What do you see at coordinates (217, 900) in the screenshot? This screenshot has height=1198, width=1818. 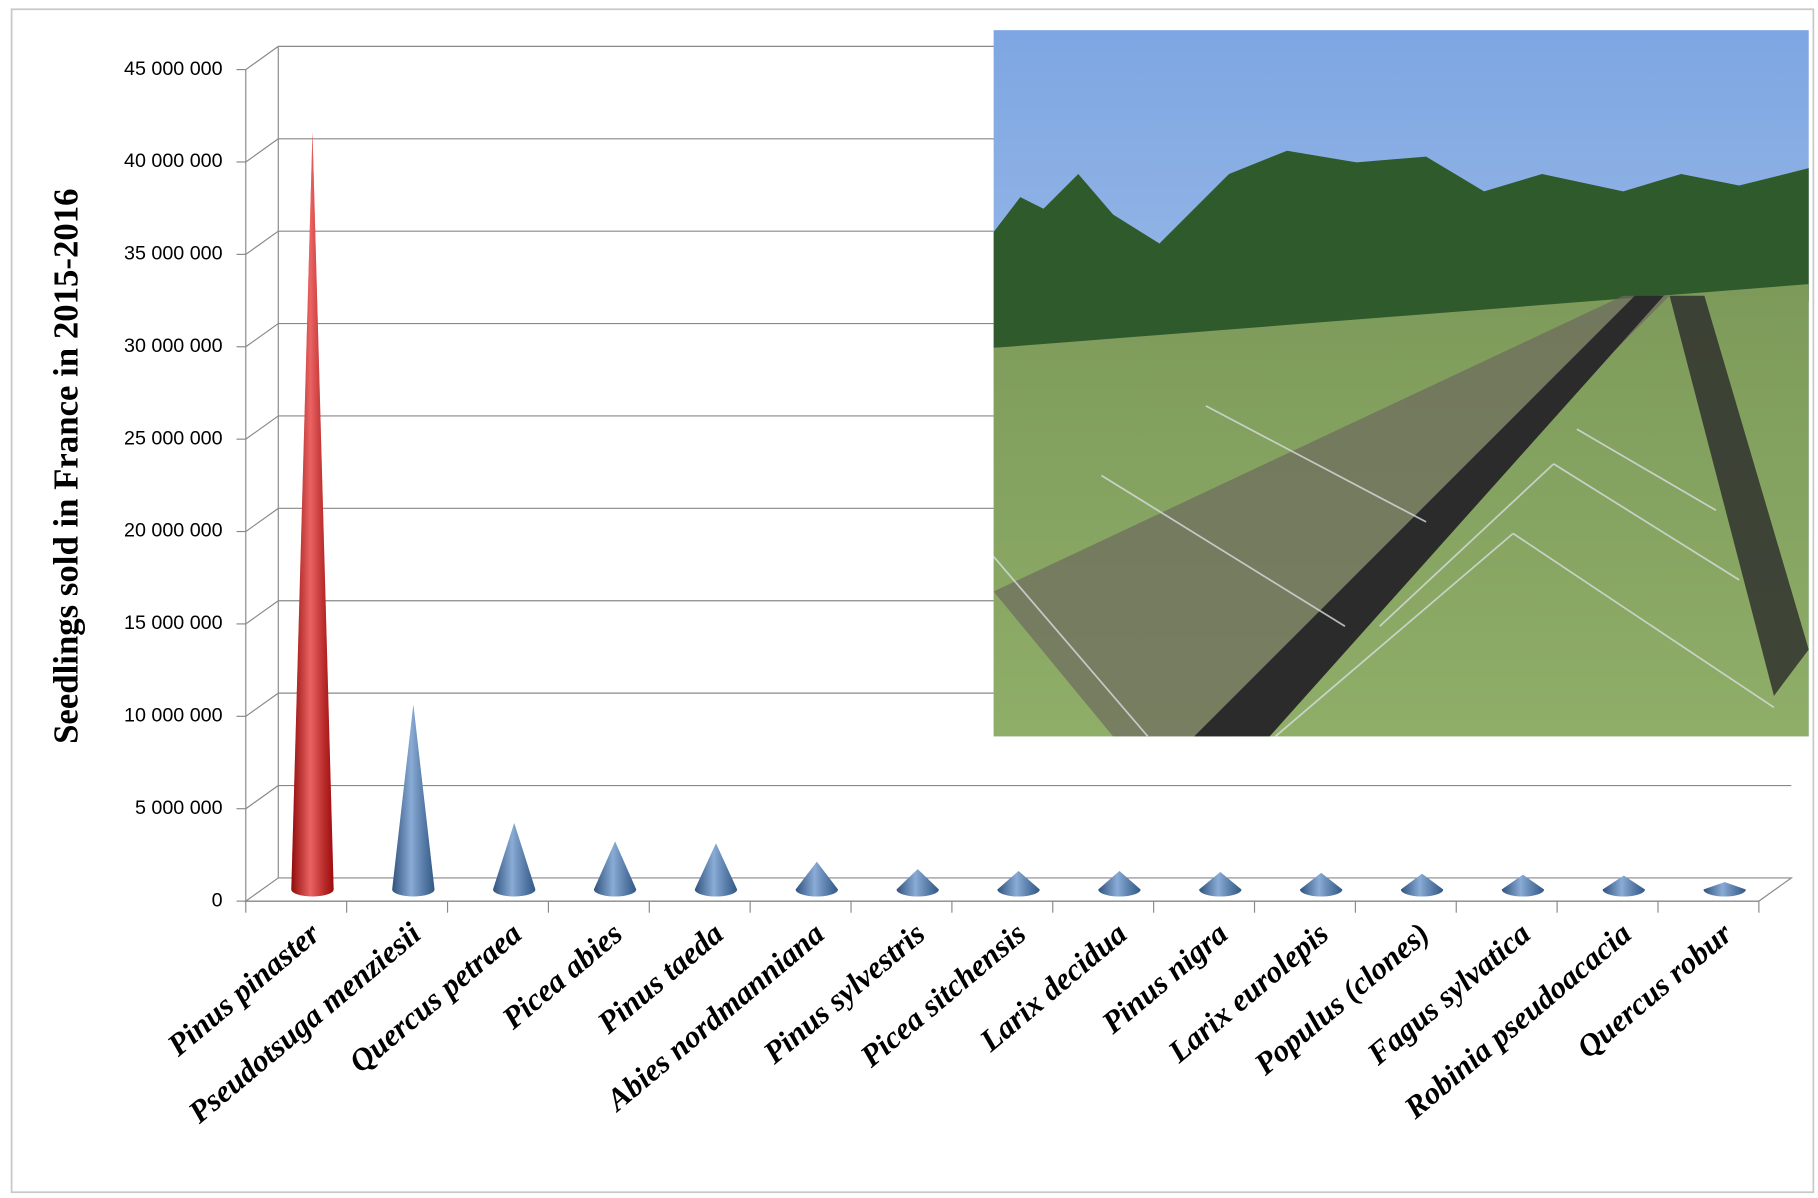 I see `y-tick-label: 0` at bounding box center [217, 900].